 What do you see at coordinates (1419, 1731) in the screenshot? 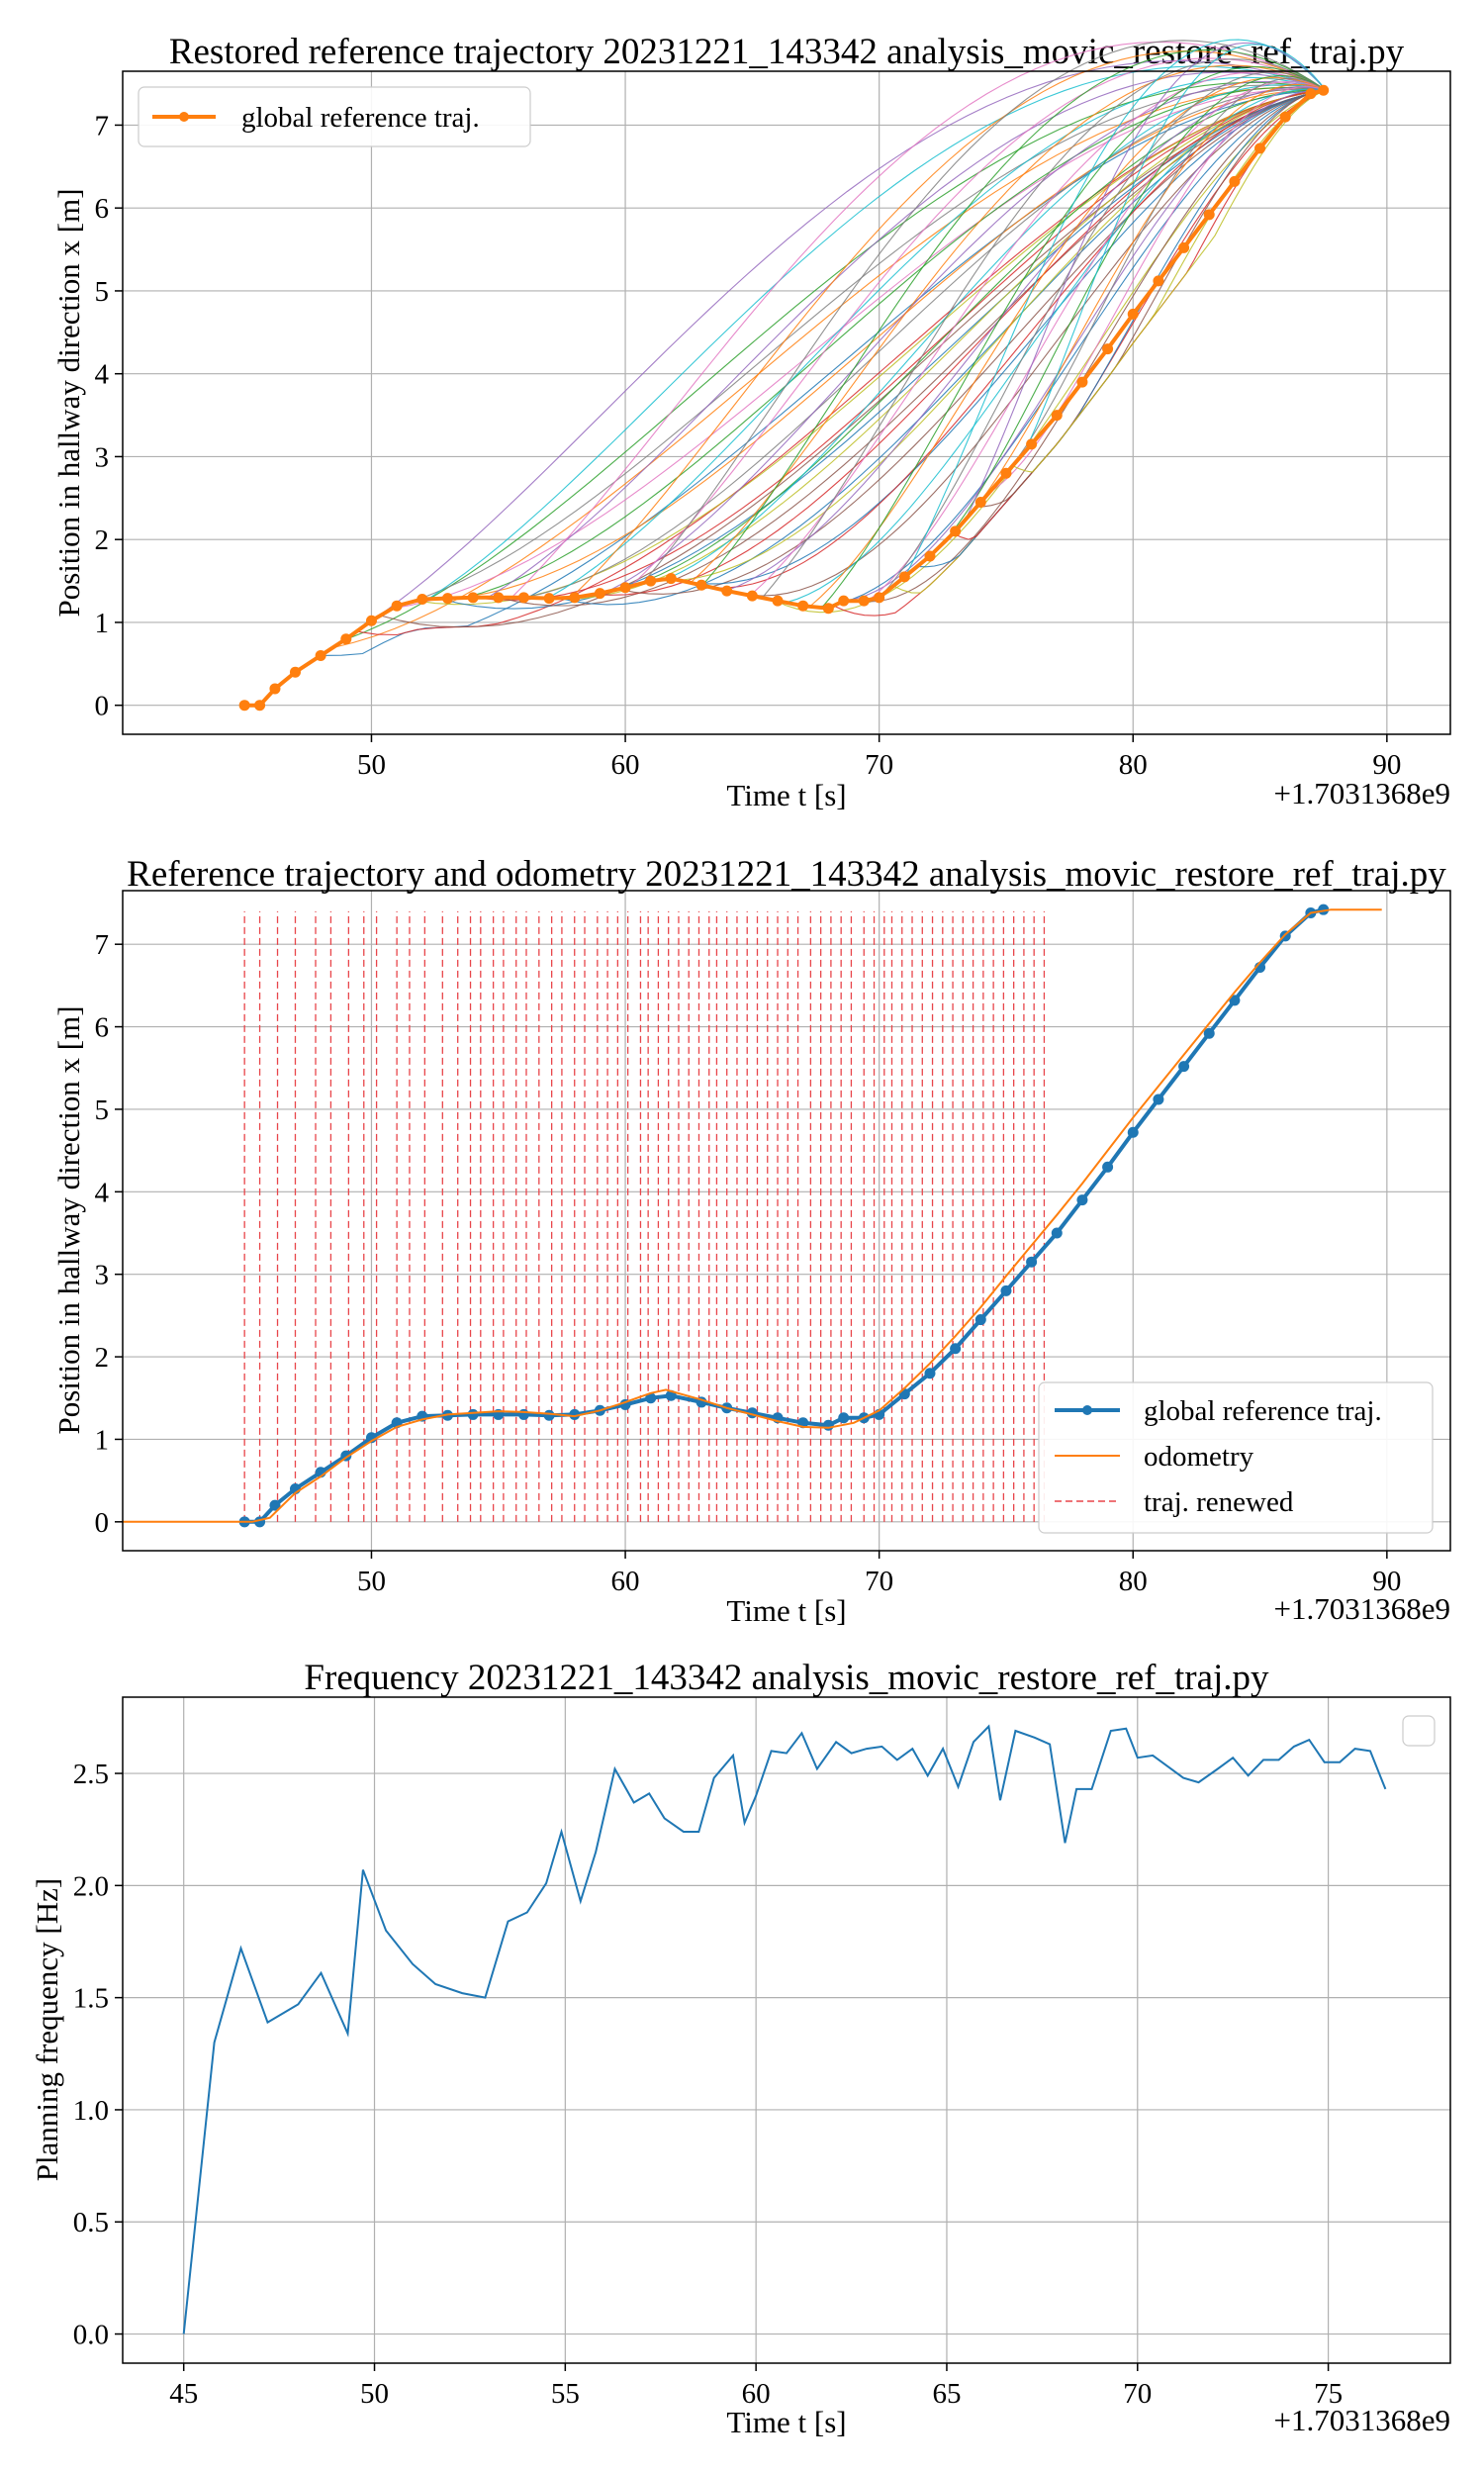
I see `legend` at bounding box center [1419, 1731].